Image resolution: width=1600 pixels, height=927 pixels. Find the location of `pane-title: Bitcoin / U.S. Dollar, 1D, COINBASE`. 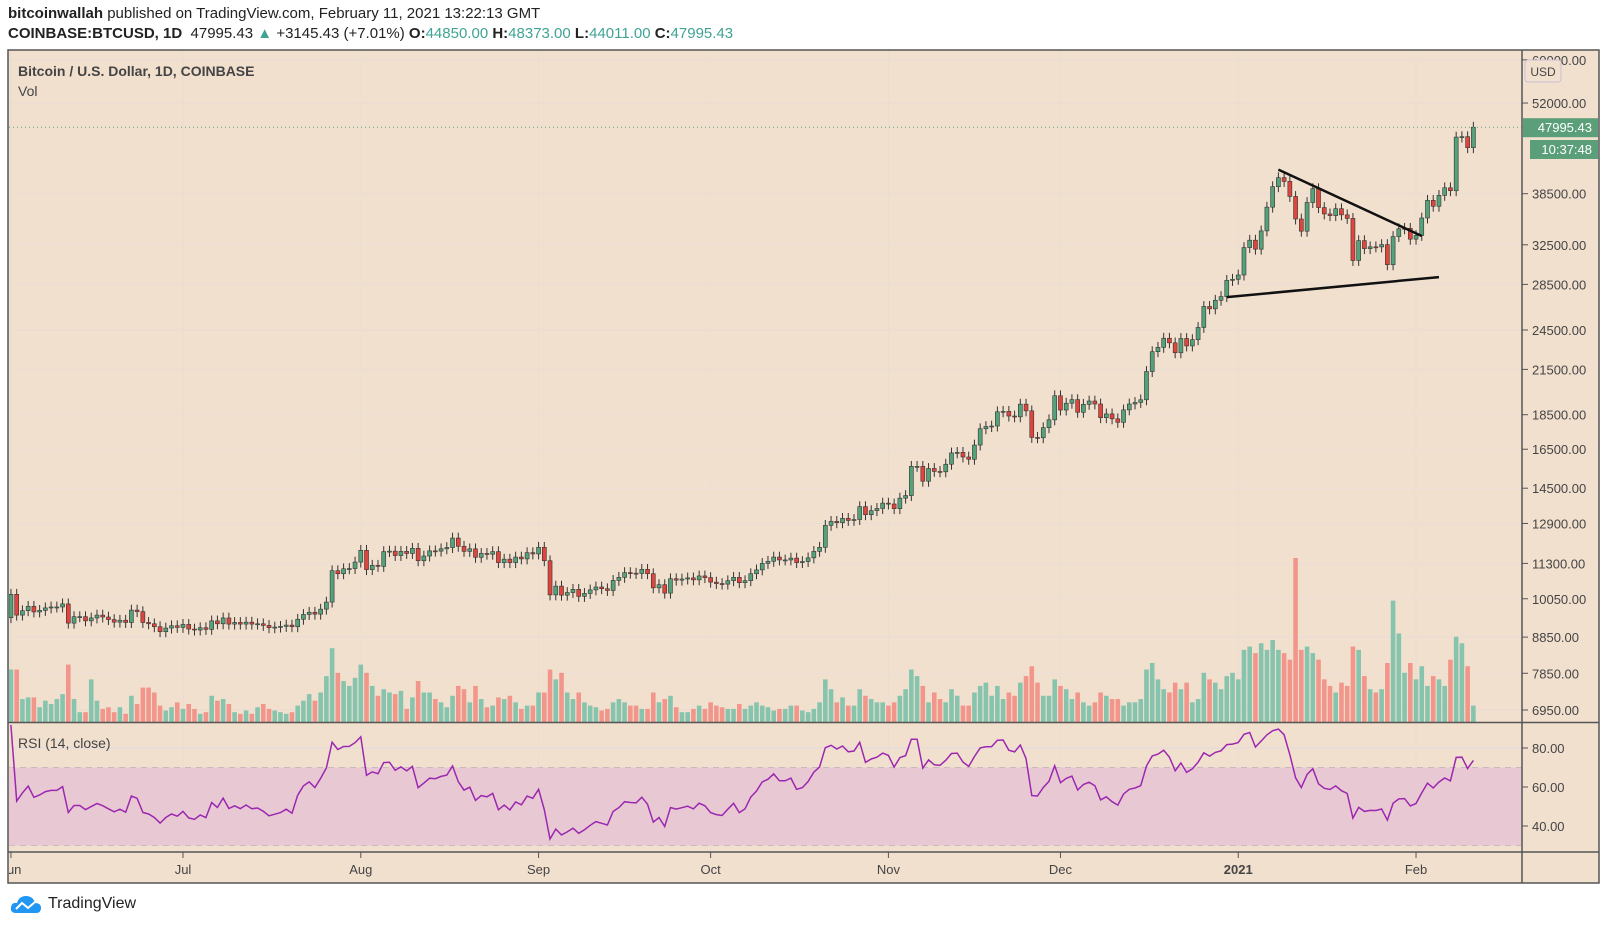

pane-title: Bitcoin / U.S. Dollar, 1D, COINBASE is located at coordinates (136, 71).